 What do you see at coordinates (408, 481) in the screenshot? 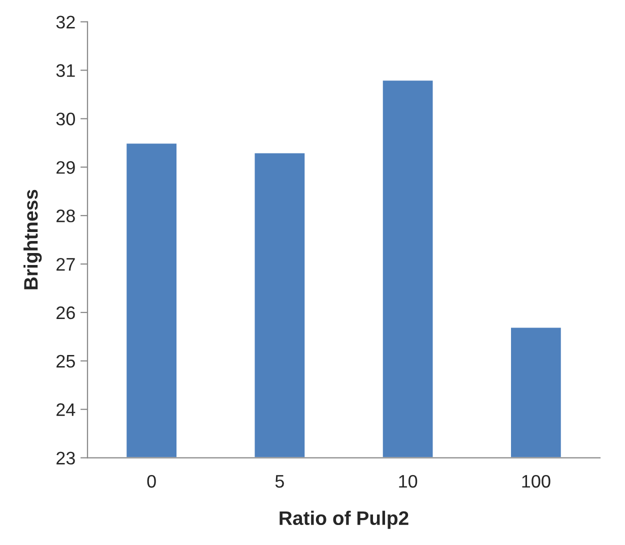
I see `x-tick-label: 10` at bounding box center [408, 481].